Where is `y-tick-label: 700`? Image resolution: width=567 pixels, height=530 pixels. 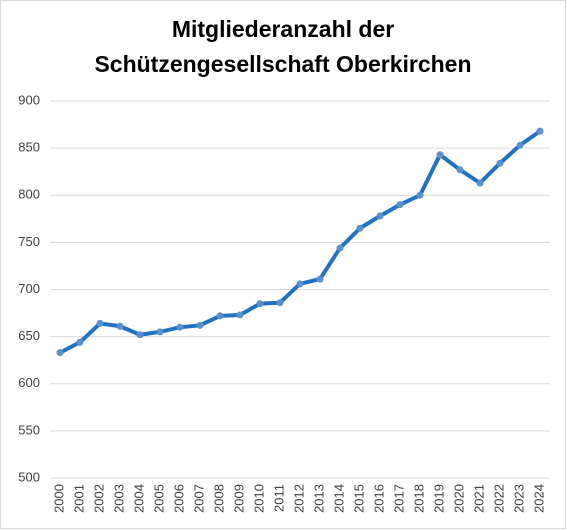 y-tick-label: 700 is located at coordinates (29, 288).